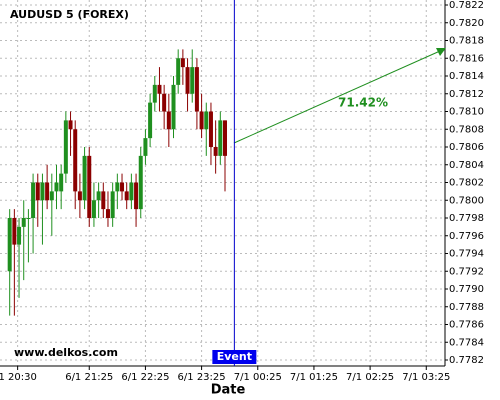 The width and height of the screenshot is (500, 400). Describe the element at coordinates (18, 377) in the screenshot. I see `x-tick-label: 1 20:30` at that location.